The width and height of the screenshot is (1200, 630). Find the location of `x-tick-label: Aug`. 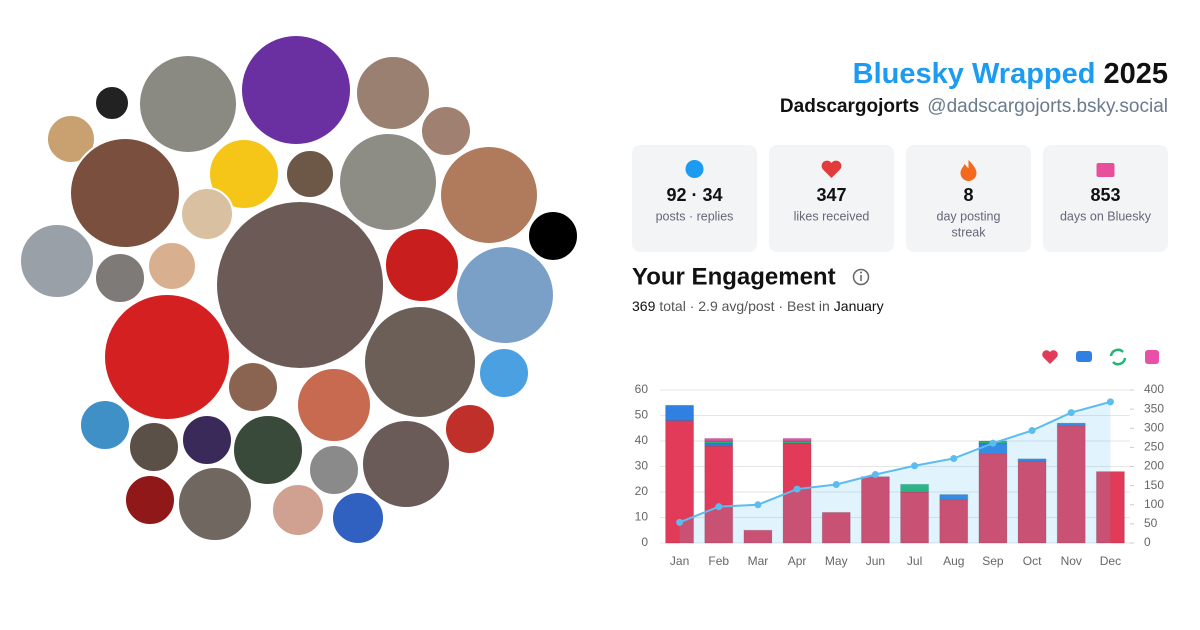

x-tick-label: Aug is located at coordinates (953, 561).